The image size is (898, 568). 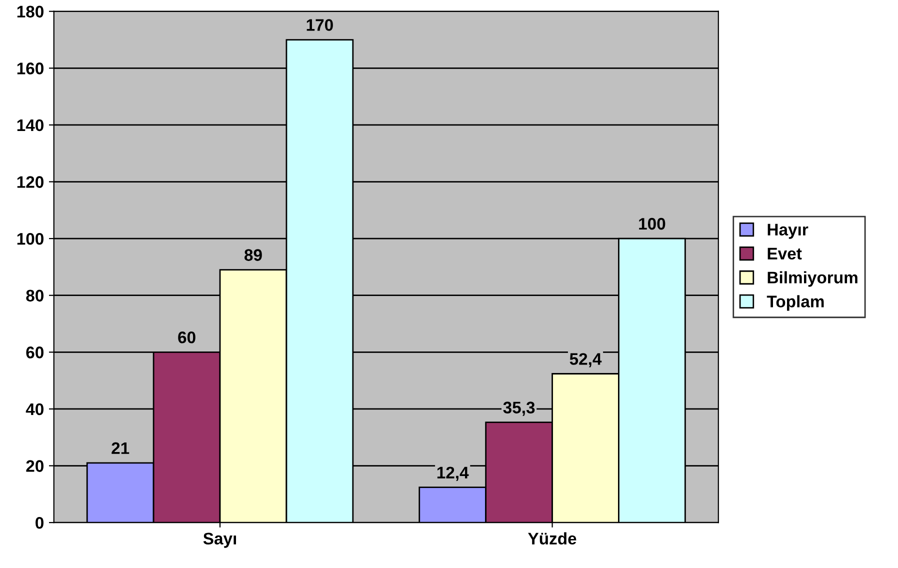 What do you see at coordinates (30, 238) in the screenshot?
I see `y-tick-label: 100` at bounding box center [30, 238].